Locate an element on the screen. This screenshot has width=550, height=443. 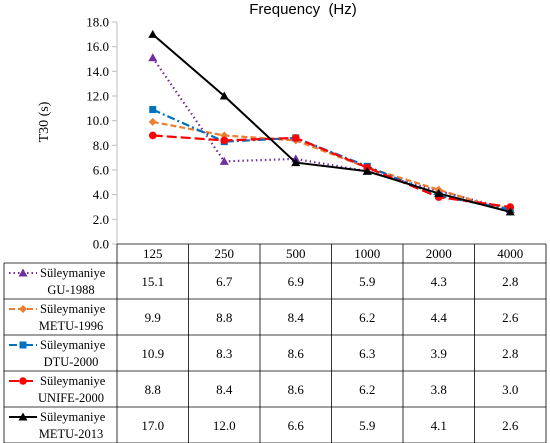
table-cell-value: 3.0 is located at coordinates (510, 389).